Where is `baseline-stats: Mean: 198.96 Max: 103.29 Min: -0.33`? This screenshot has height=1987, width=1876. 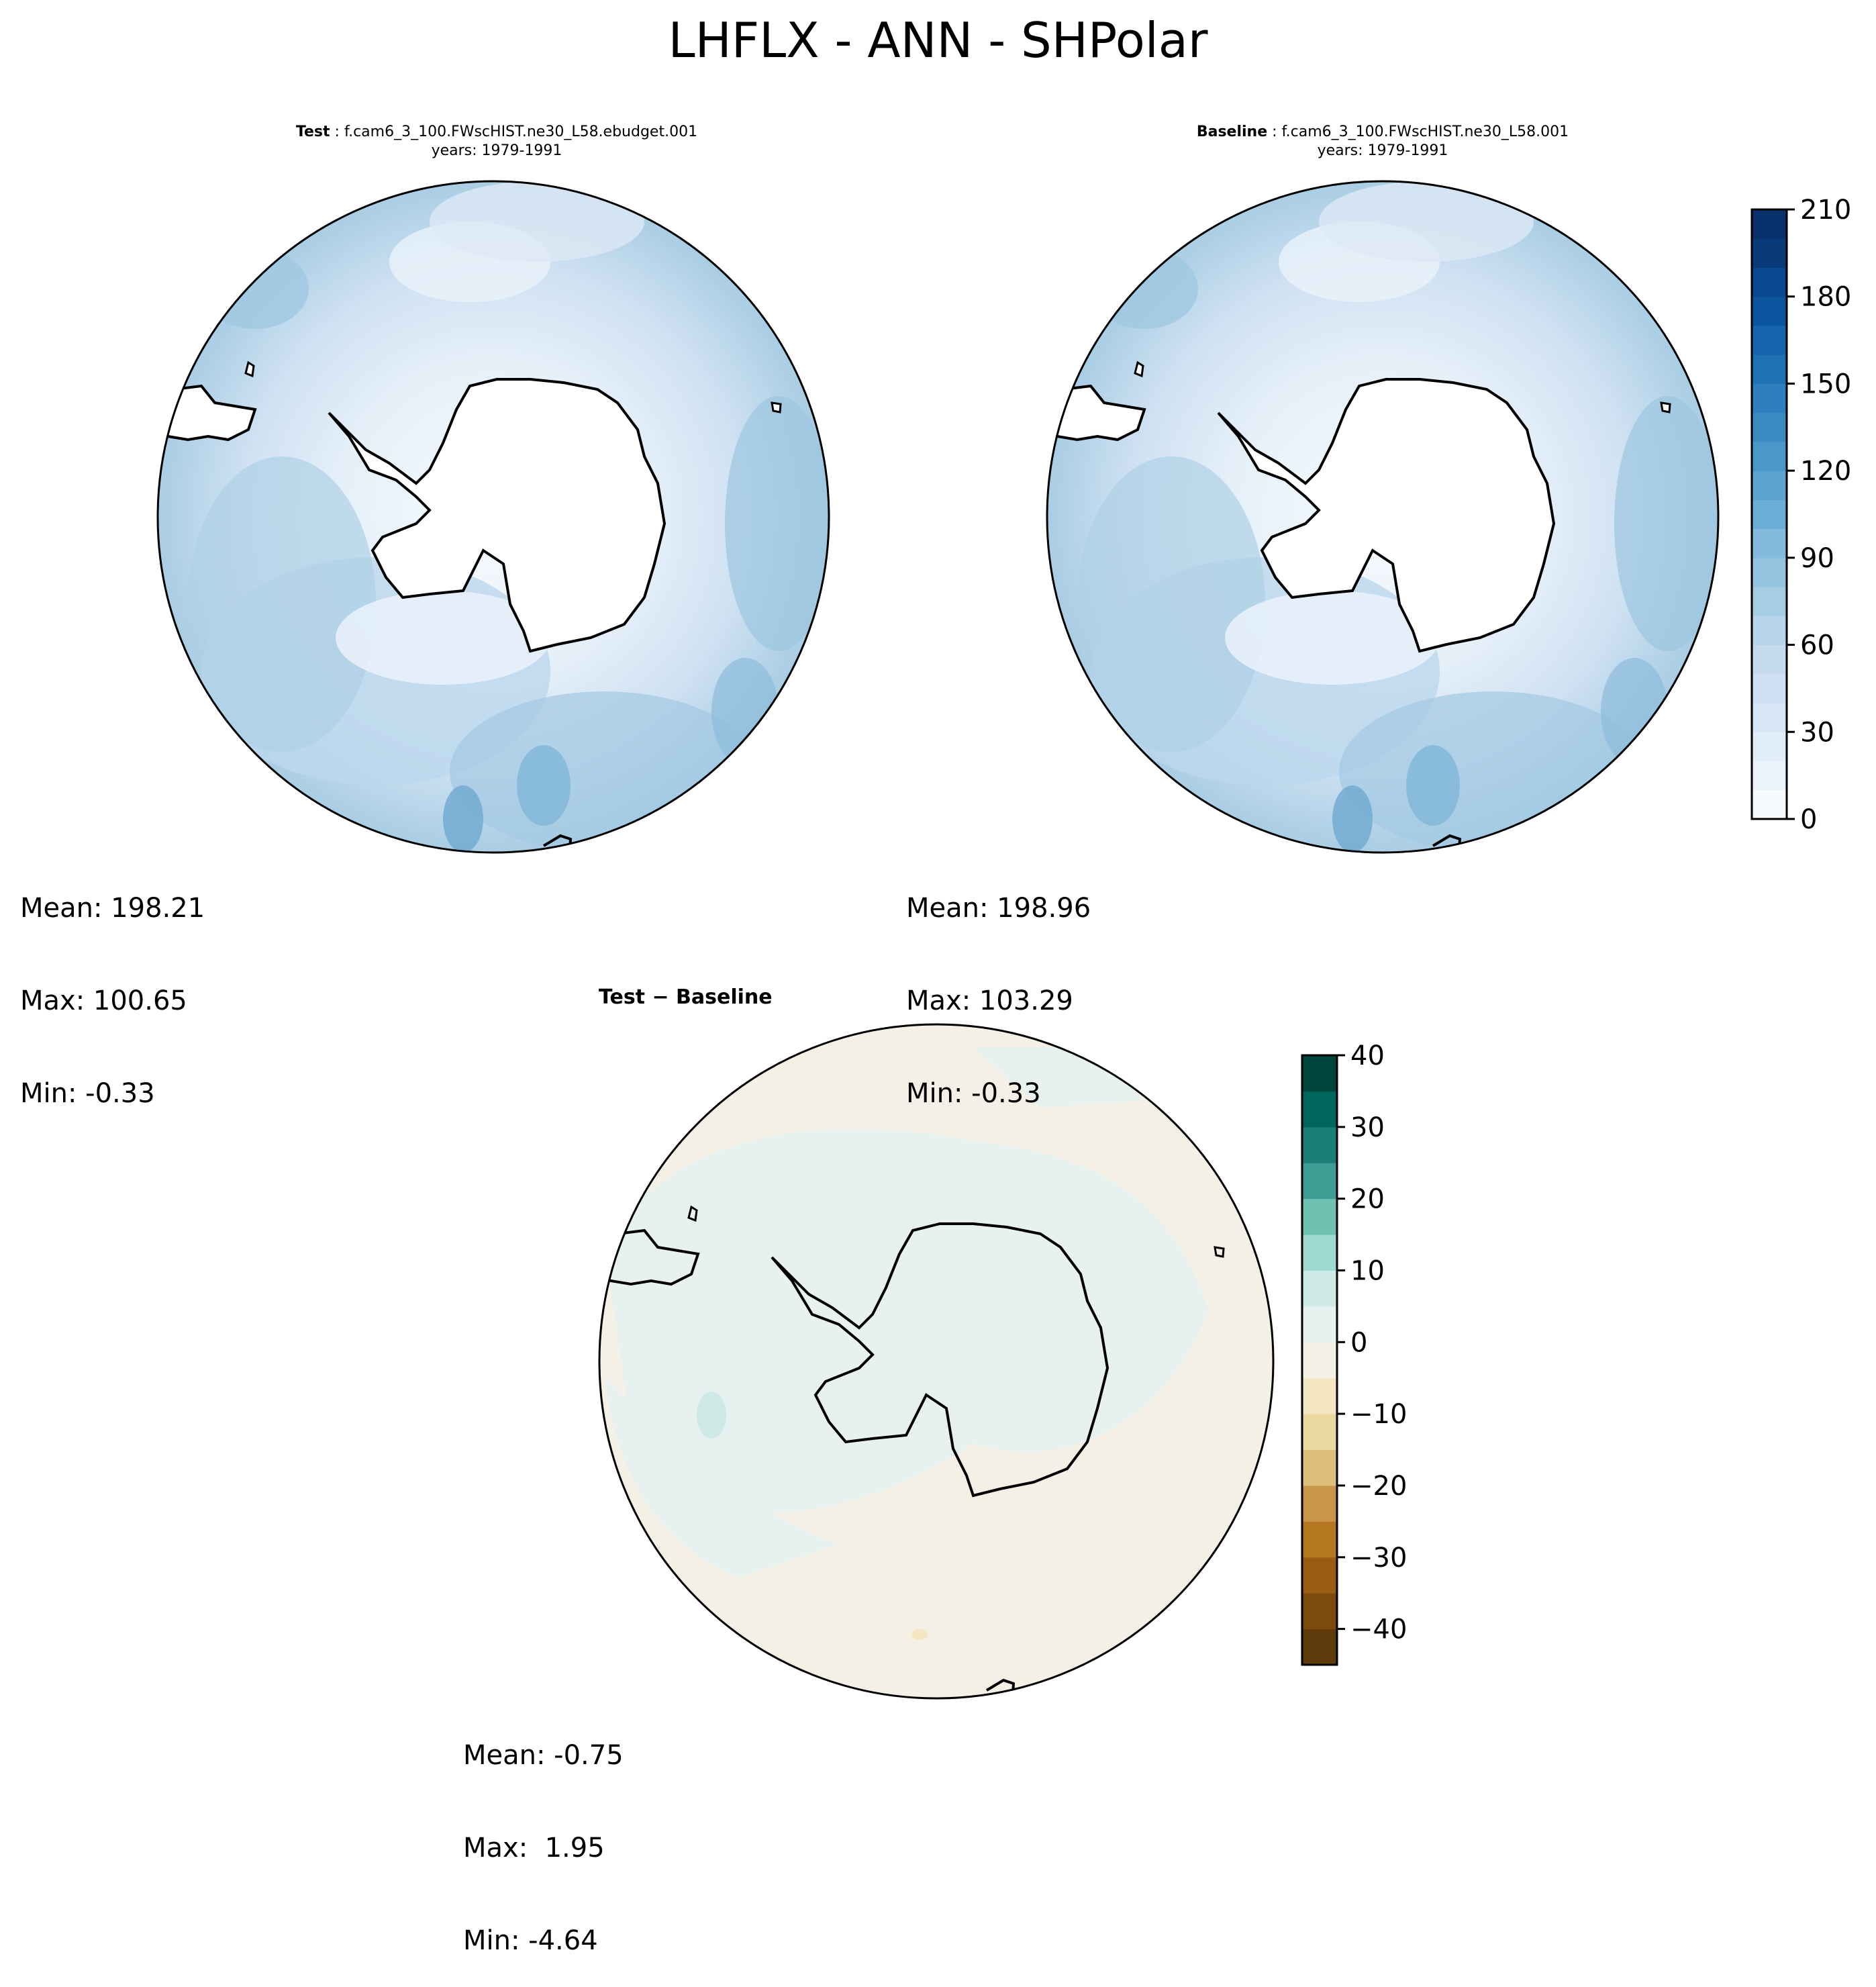 baseline-stats: Mean: 198.96 Max: 103.29 Min: -0.33 is located at coordinates (998, 986).